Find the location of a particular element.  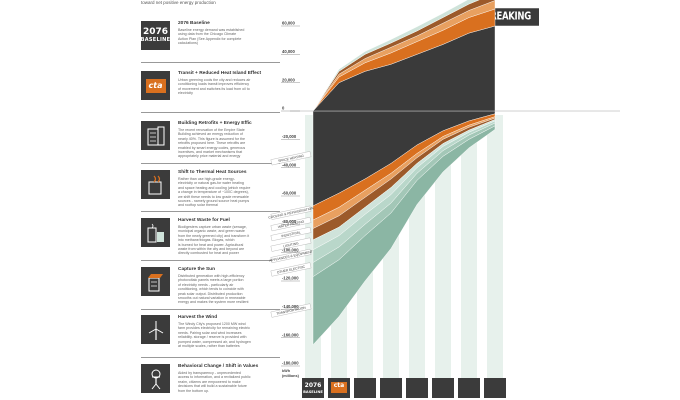

x-category-text: 2076 is located at coordinates (313, 385).